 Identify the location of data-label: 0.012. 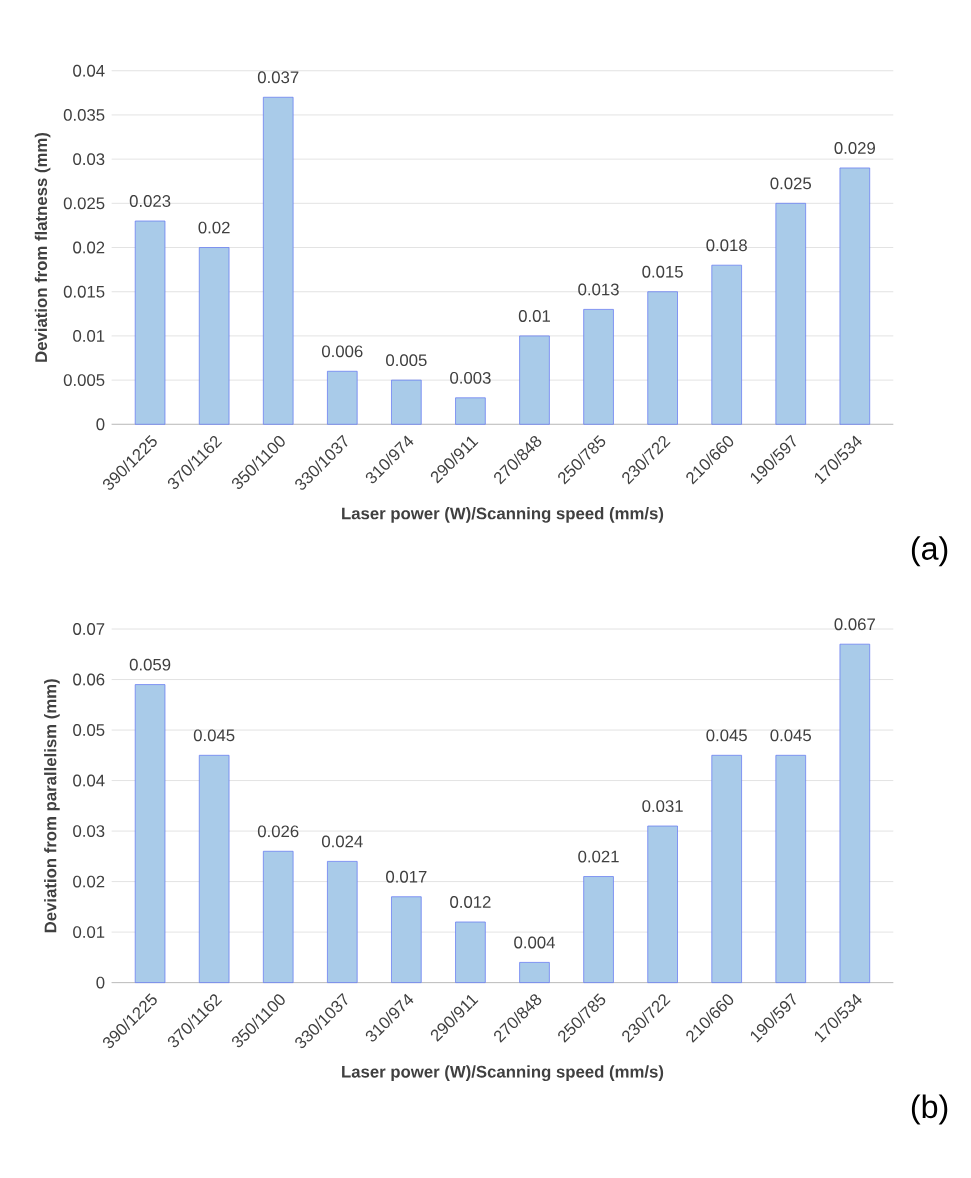
(470, 902).